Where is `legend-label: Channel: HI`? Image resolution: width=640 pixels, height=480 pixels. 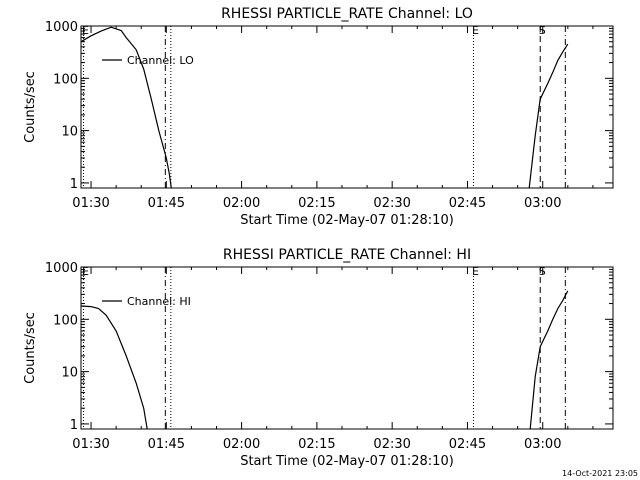
legend-label: Channel: HI is located at coordinates (159, 301).